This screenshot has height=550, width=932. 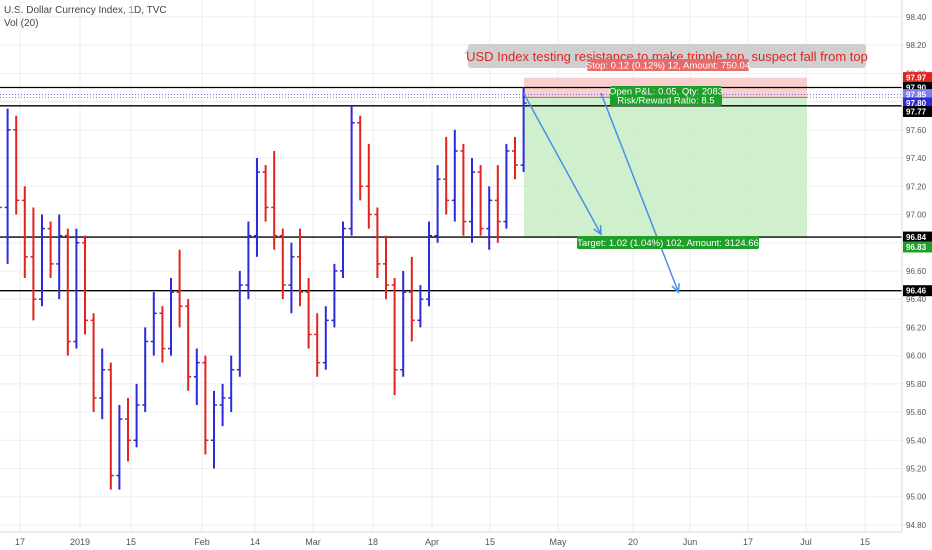 I want to click on callout-box, so click(x=667, y=56).